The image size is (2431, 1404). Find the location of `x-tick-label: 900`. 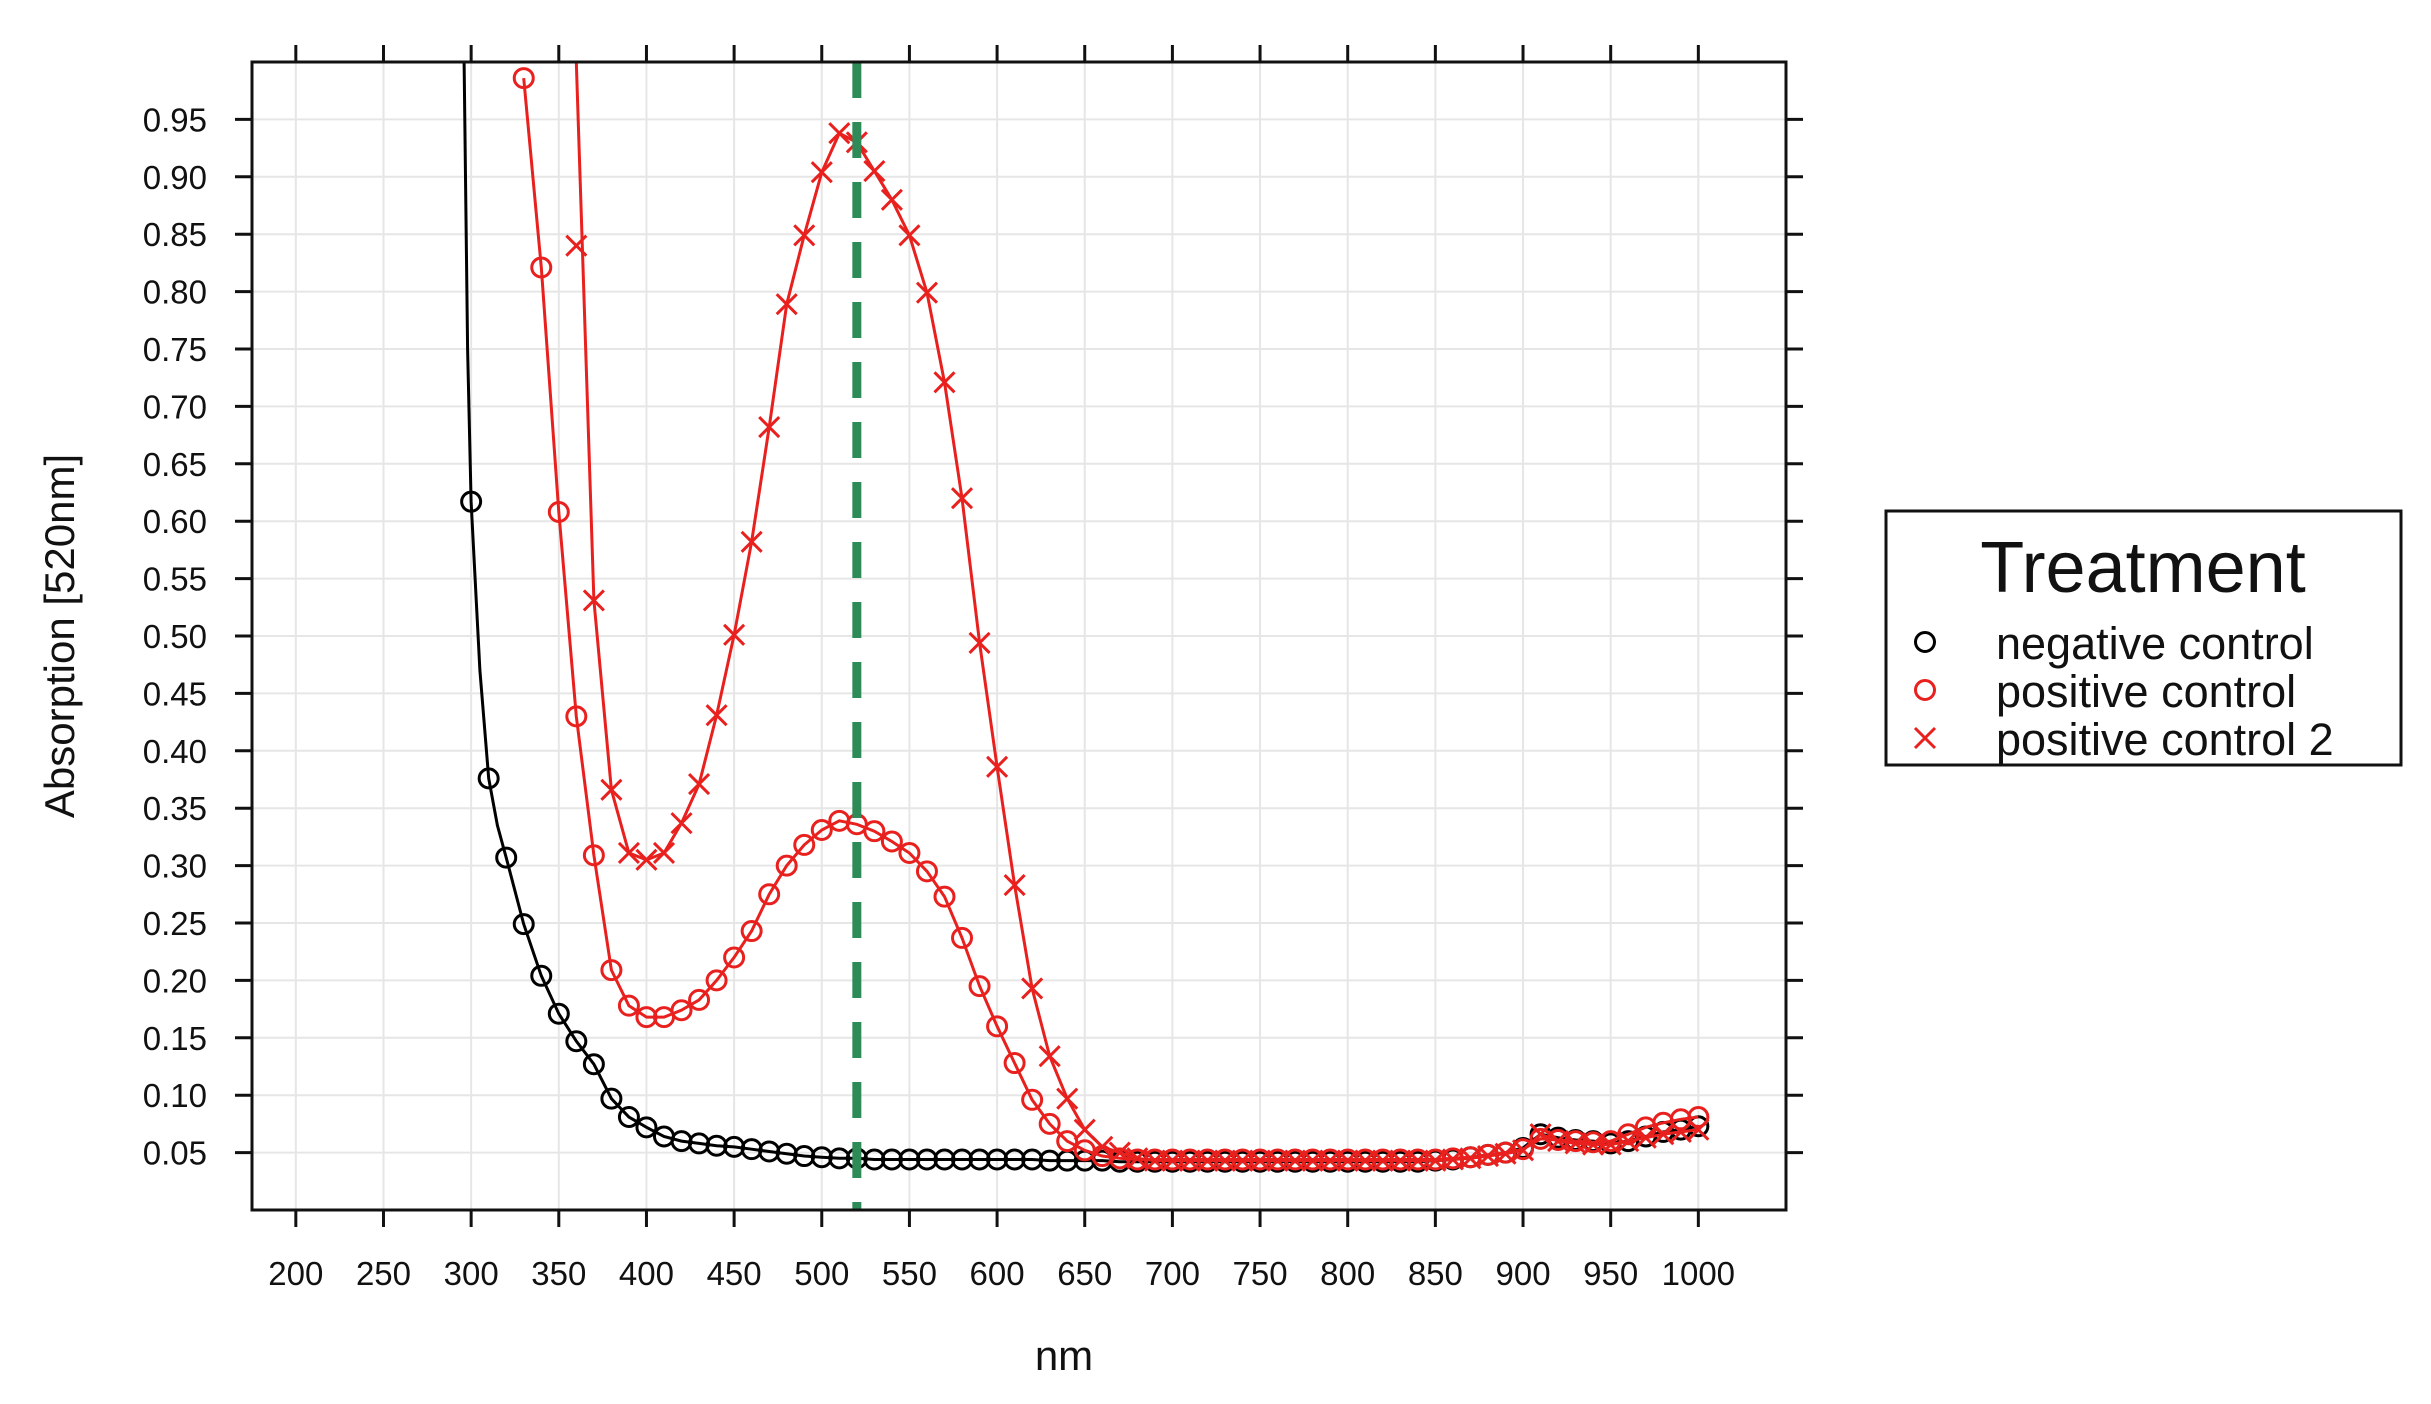

x-tick-label: 900 is located at coordinates (1522, 1273).